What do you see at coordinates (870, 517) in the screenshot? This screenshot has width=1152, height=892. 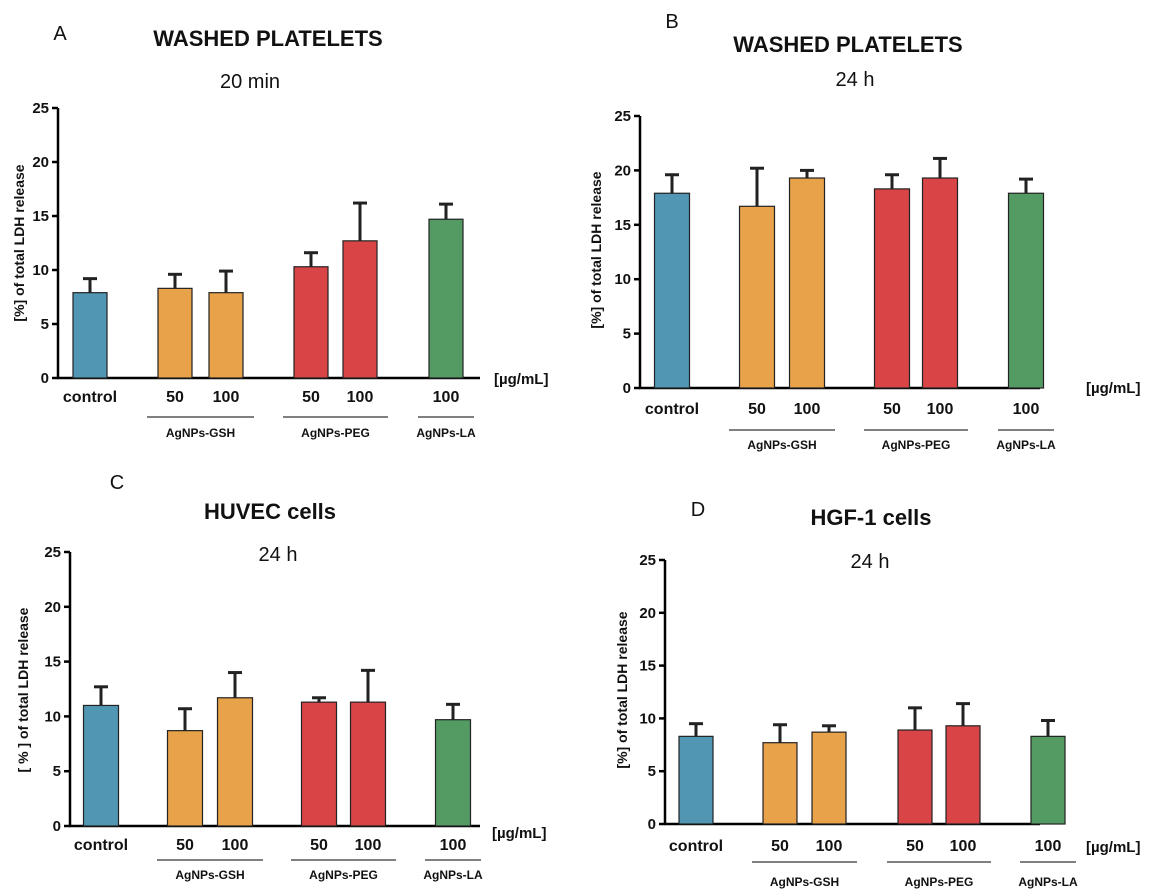 I see `chart-title: HGF-1 cells` at bounding box center [870, 517].